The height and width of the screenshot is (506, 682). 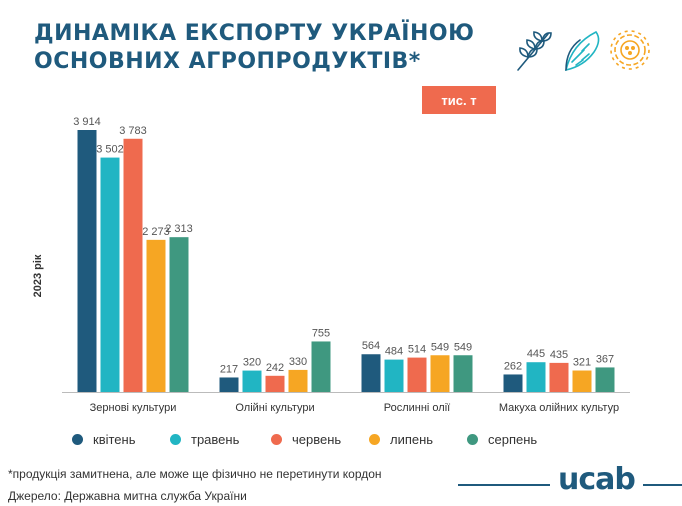 What do you see at coordinates (156, 315) in the screenshot?
I see `bar-липень-0` at bounding box center [156, 315].